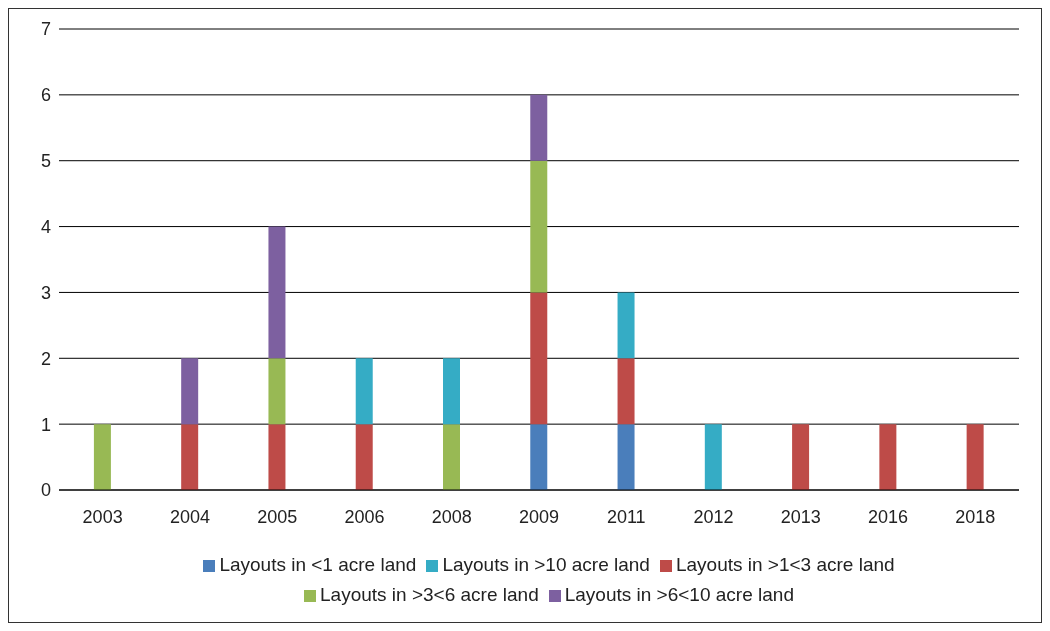 The height and width of the screenshot is (631, 1050). What do you see at coordinates (800, 516) in the screenshot?
I see `x-tick-label: 2013` at bounding box center [800, 516].